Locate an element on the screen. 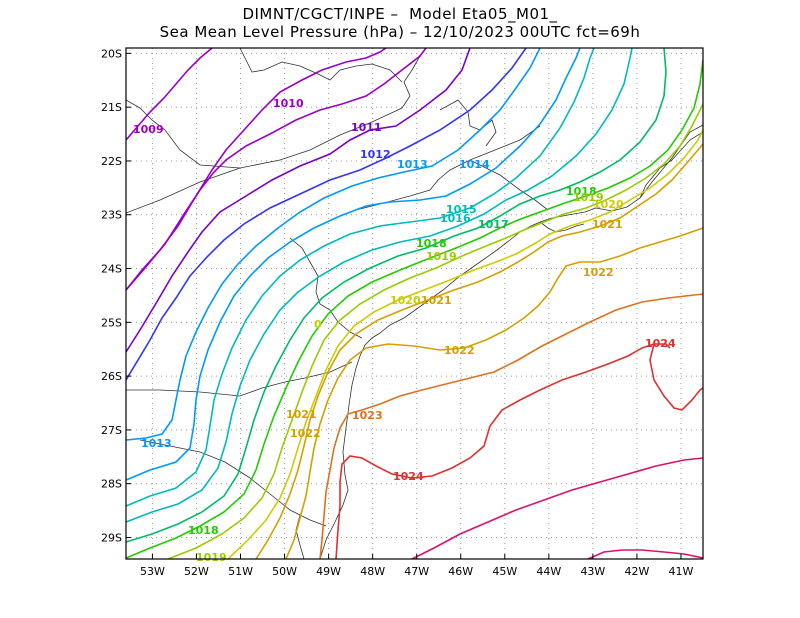 This screenshot has height=618, width=800. state-border-sp-pr is located at coordinates (326, 288).